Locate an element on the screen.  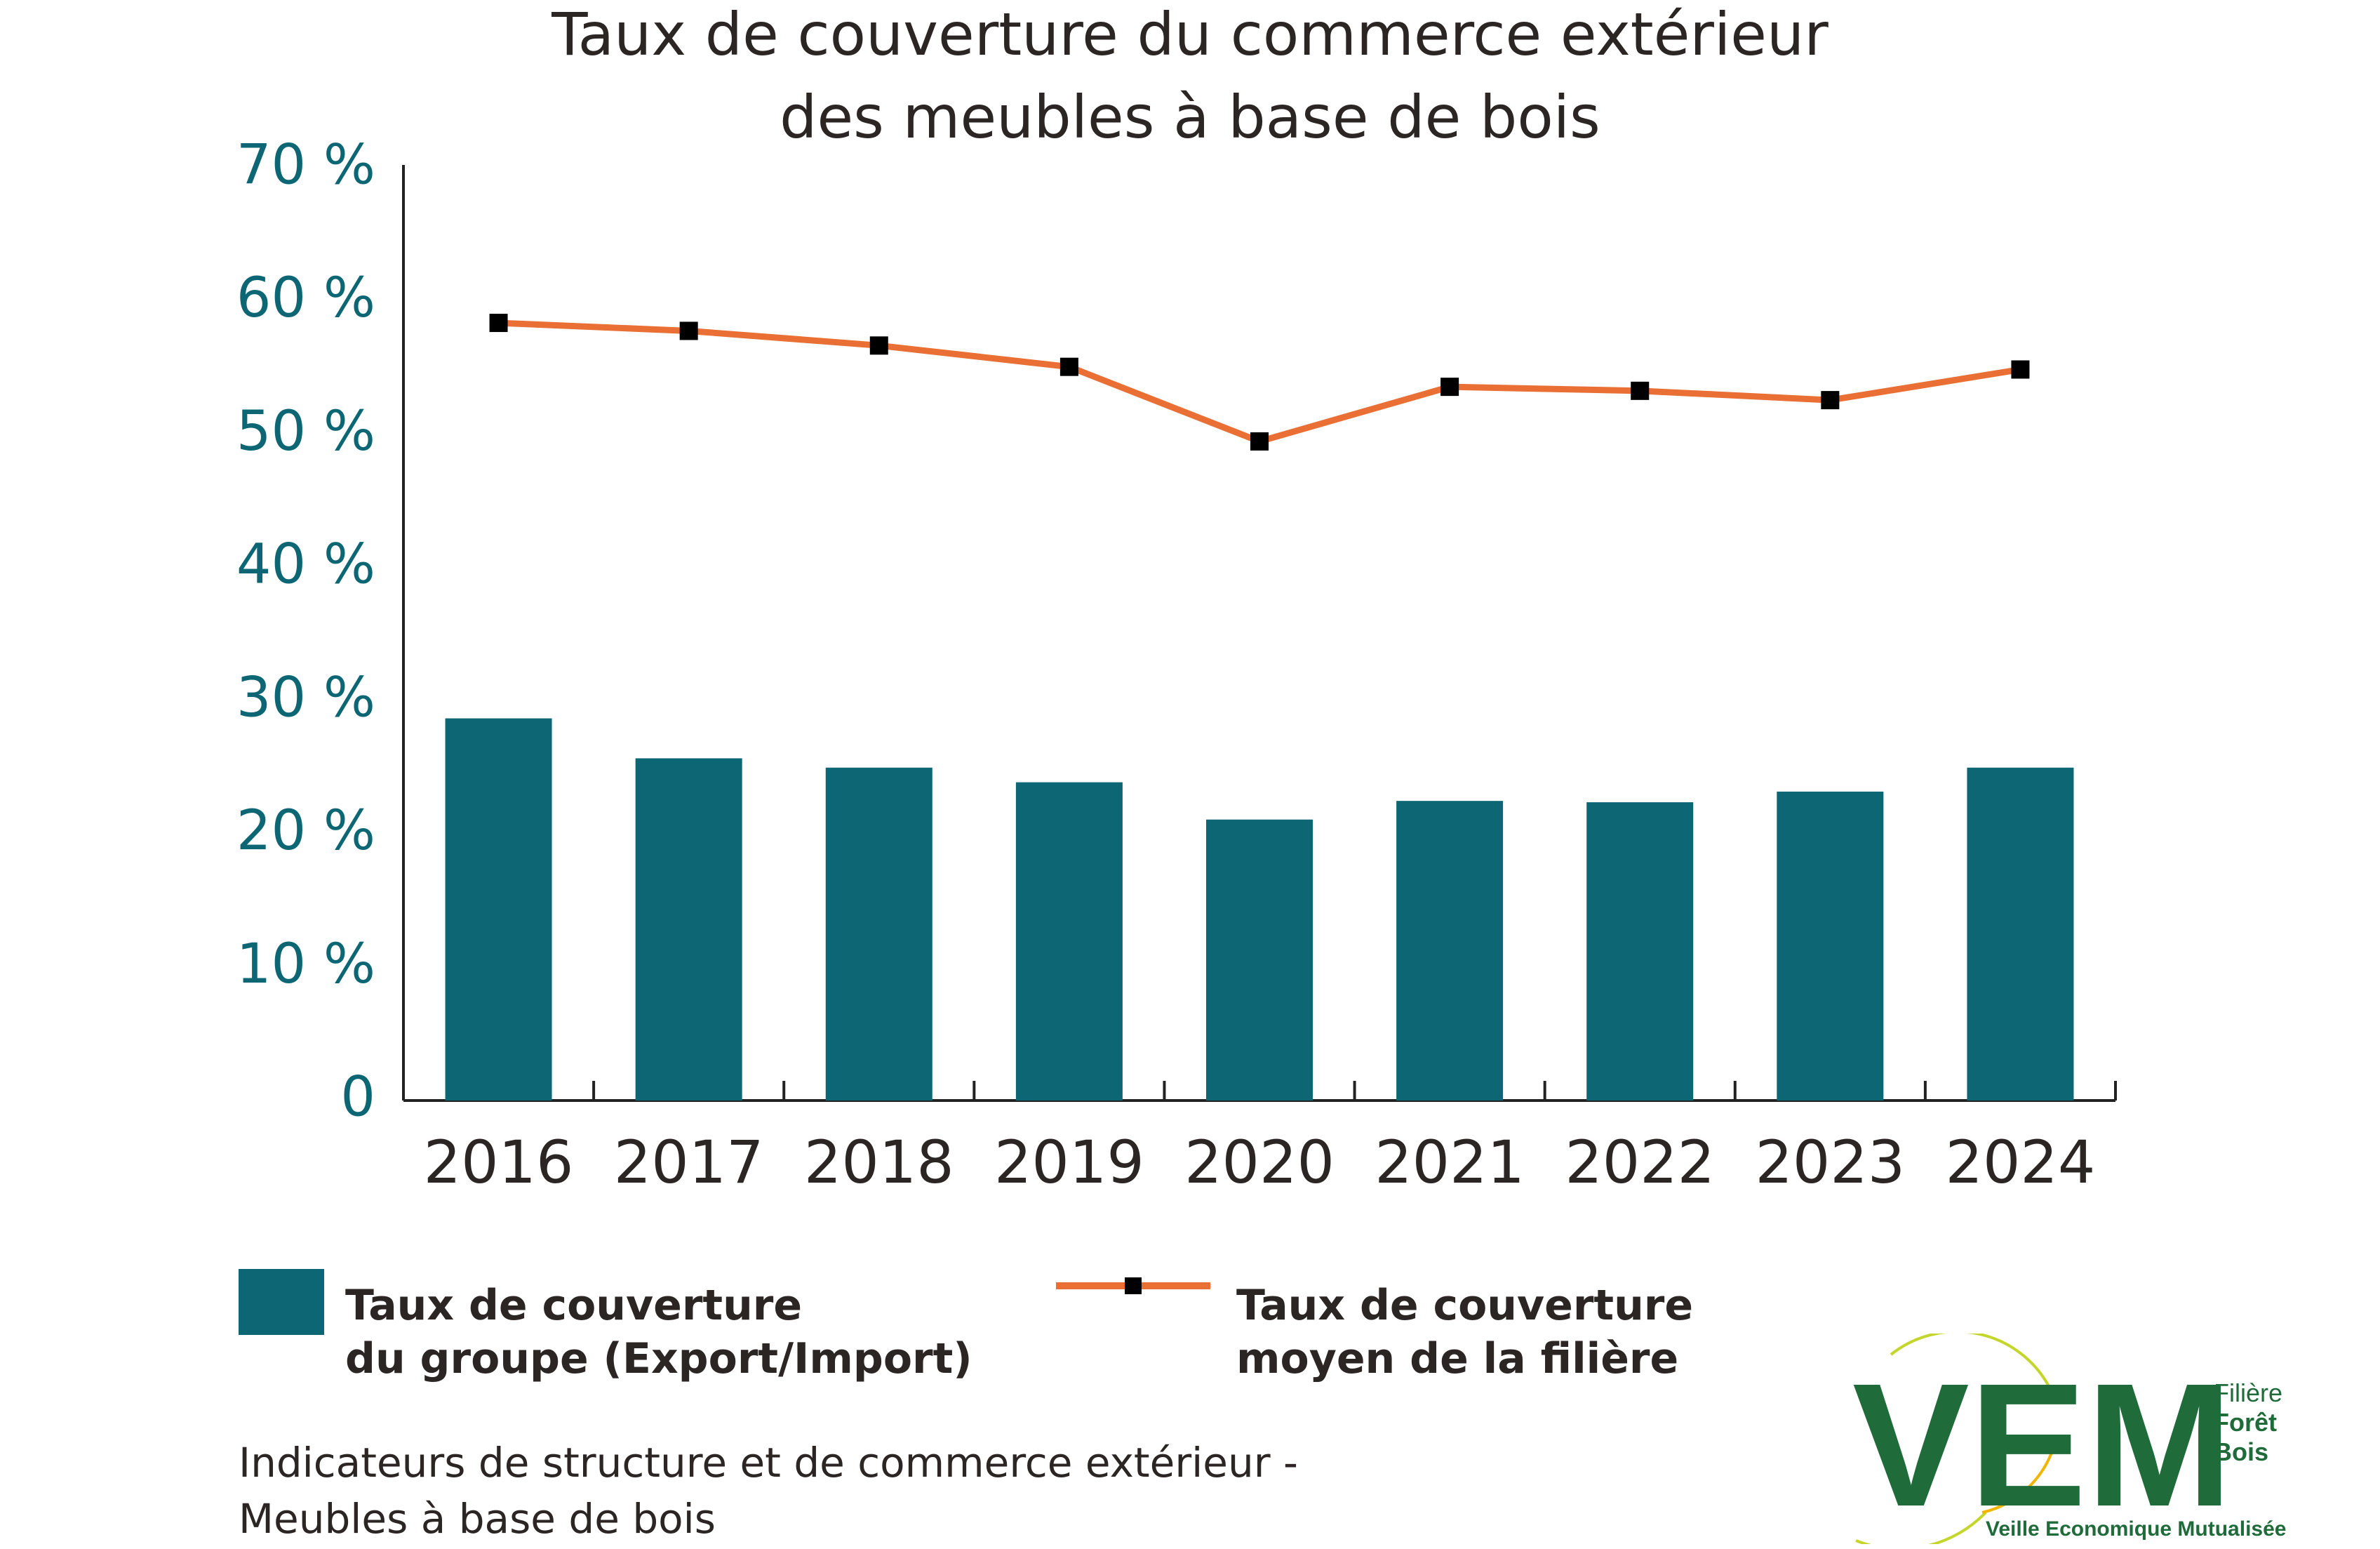
chart-title-line-1: Taux de couverture du commerce extérieur is located at coordinates (1190, 34).